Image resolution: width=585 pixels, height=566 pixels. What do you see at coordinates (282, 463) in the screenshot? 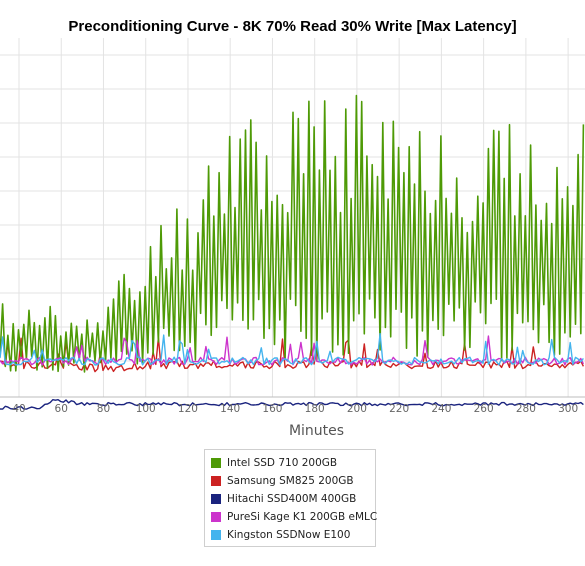
I see `legend-label: Intel SSD 710 200GB` at bounding box center [282, 463].